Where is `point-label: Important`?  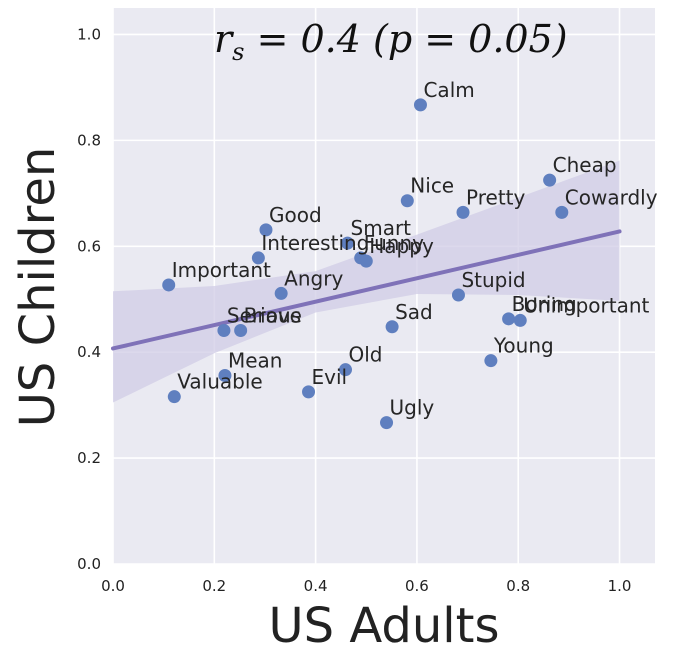 point-label: Important is located at coordinates (221, 270).